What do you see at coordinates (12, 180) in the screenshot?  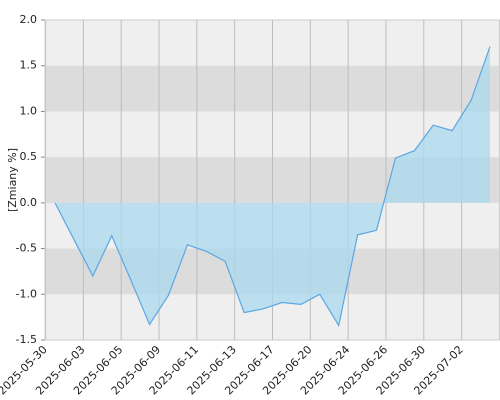 I see `y-axis-label: [Zmiany %]` at bounding box center [12, 180].